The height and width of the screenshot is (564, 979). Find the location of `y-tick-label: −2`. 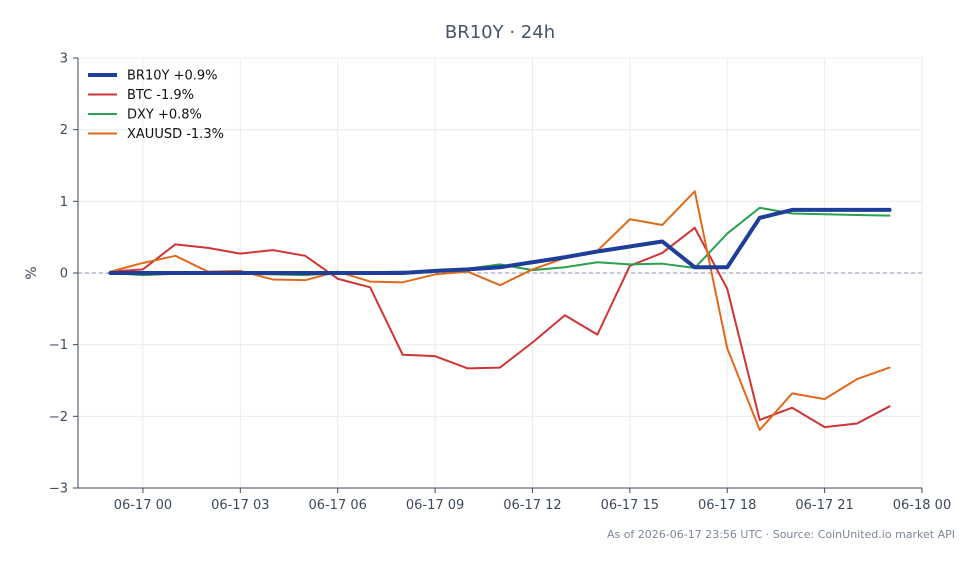

y-tick-label: −2 is located at coordinates (58, 417).